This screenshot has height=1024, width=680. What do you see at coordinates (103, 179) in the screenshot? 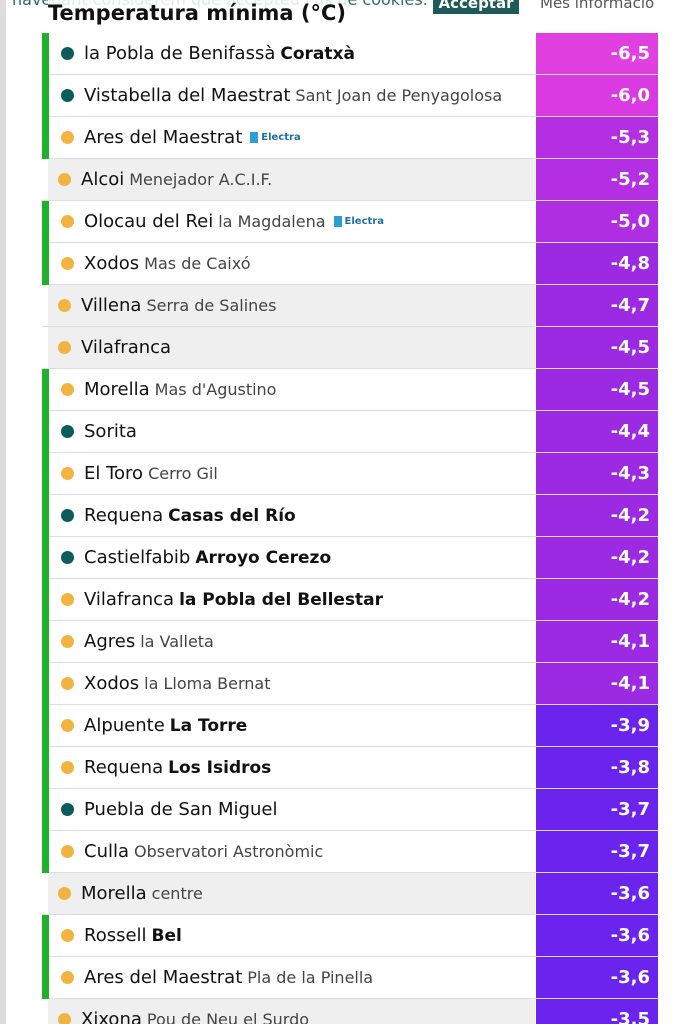
I see `town-name: Alcoi` at bounding box center [103, 179].